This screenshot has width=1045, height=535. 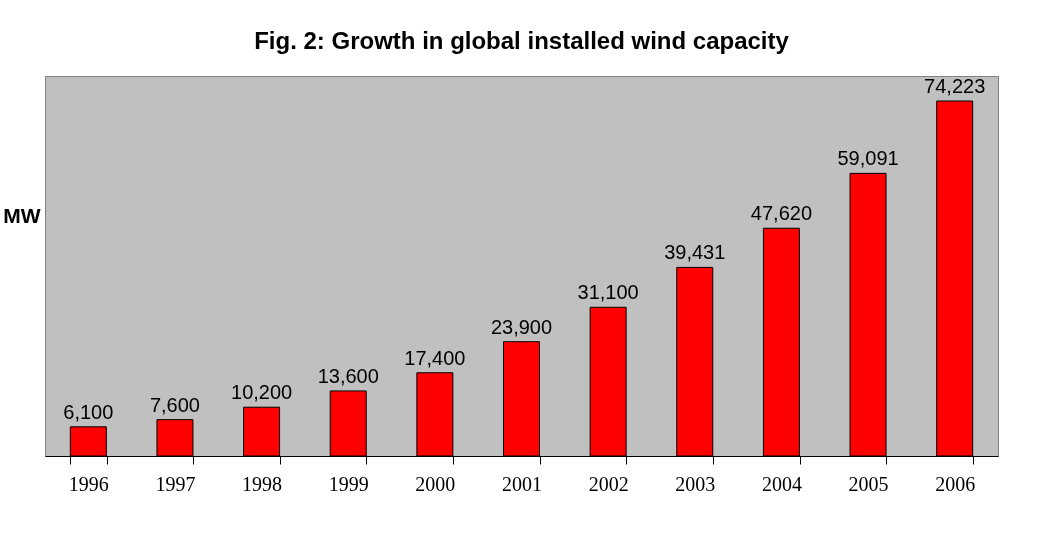 What do you see at coordinates (781, 483) in the screenshot?
I see `x-tick-label: 2004` at bounding box center [781, 483].